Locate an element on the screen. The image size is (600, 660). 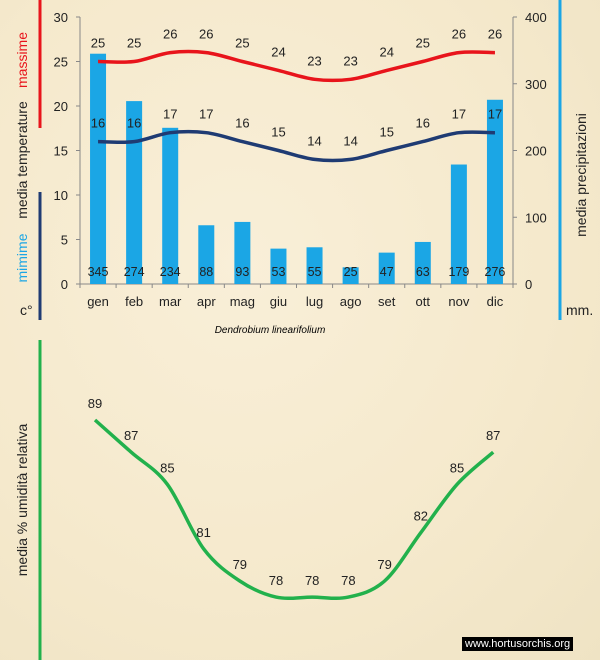
month-label: apr is located at coordinates (206, 301).